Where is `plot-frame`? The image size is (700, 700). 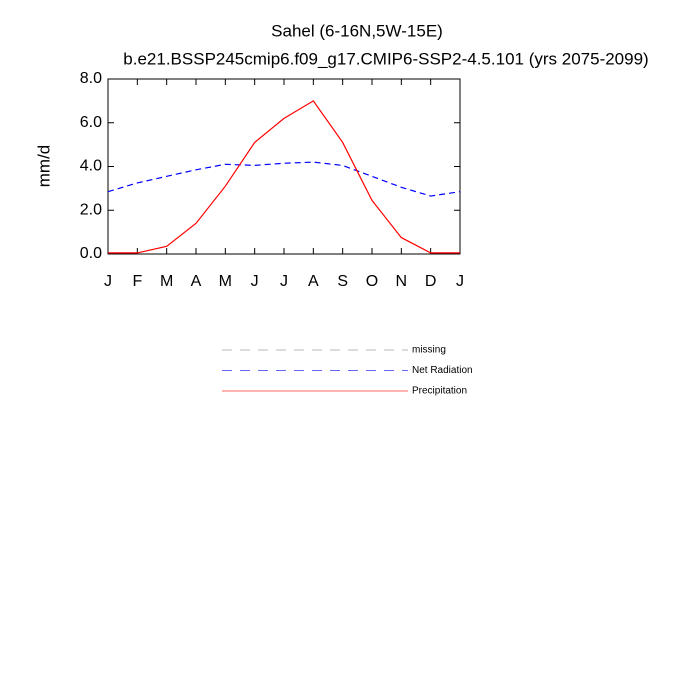 plot-frame is located at coordinates (284, 166).